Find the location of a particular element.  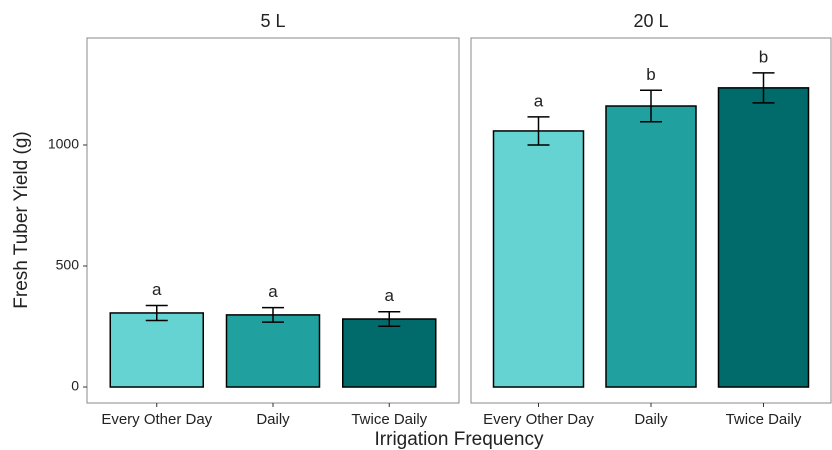

y-axis-label: Fresh Tuber Yield (g) is located at coordinates (21, 219).